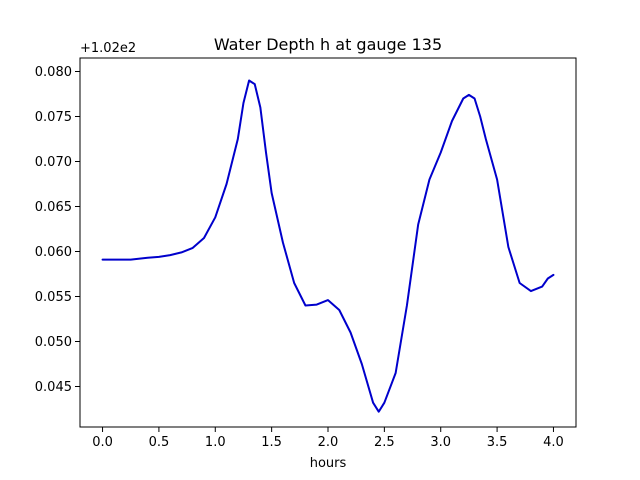  I want to click on x-tick-label: 0.5, so click(159, 442).